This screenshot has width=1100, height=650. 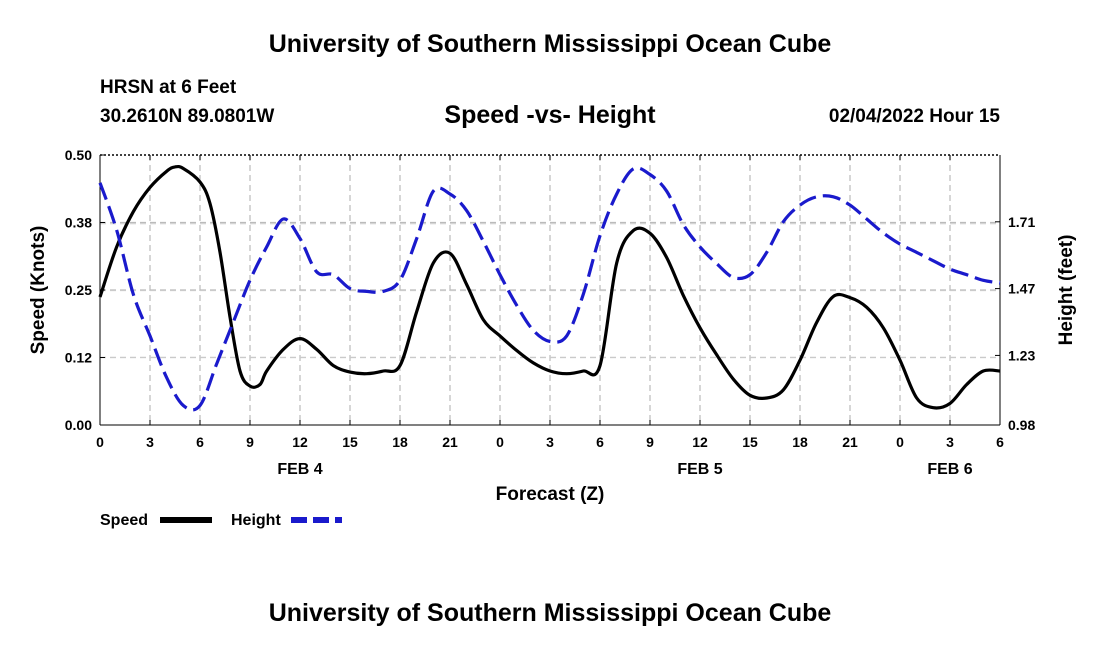 I want to click on chart-subtitle: Speed -vs- Height, so click(x=550, y=115).